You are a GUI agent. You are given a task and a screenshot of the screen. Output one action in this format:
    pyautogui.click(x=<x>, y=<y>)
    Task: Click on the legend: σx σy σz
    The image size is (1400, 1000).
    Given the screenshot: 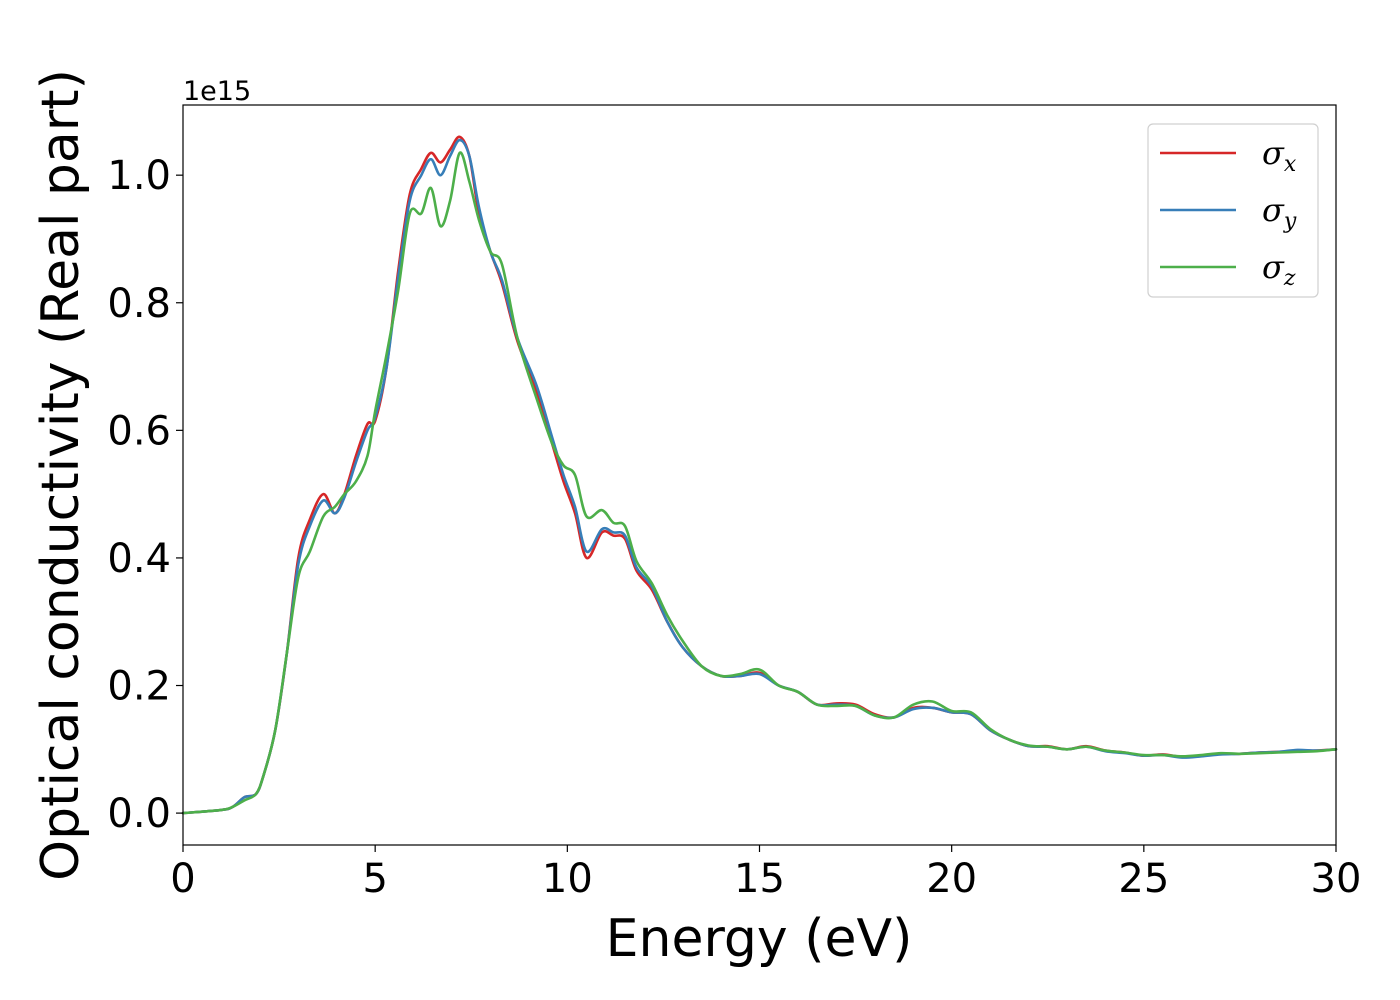 What is the action you would take?
    pyautogui.click(x=1233, y=210)
    